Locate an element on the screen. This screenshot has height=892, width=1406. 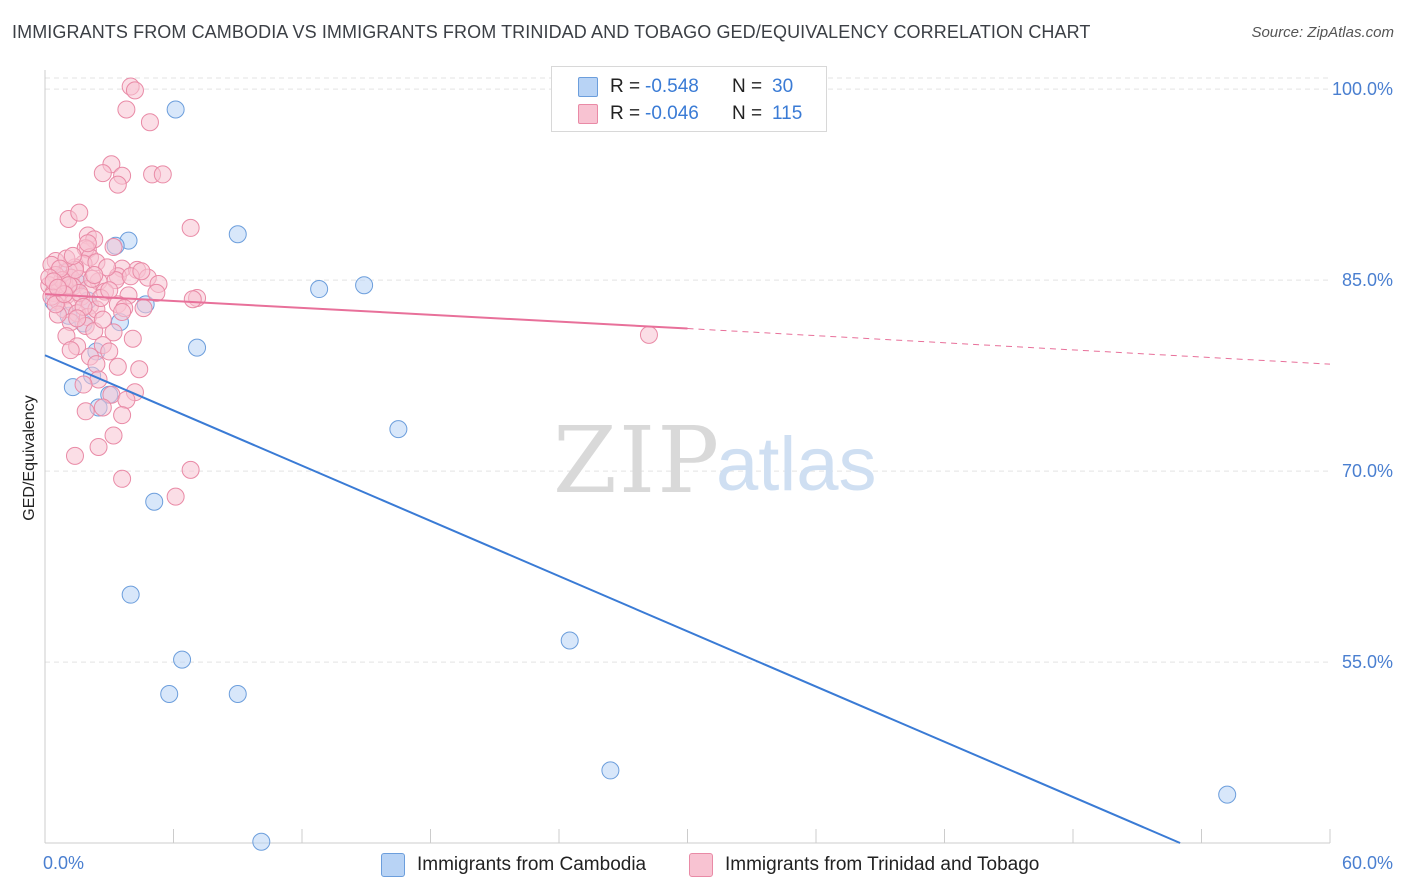
watermark-zip: ZIP is located at coordinates (637, 460).